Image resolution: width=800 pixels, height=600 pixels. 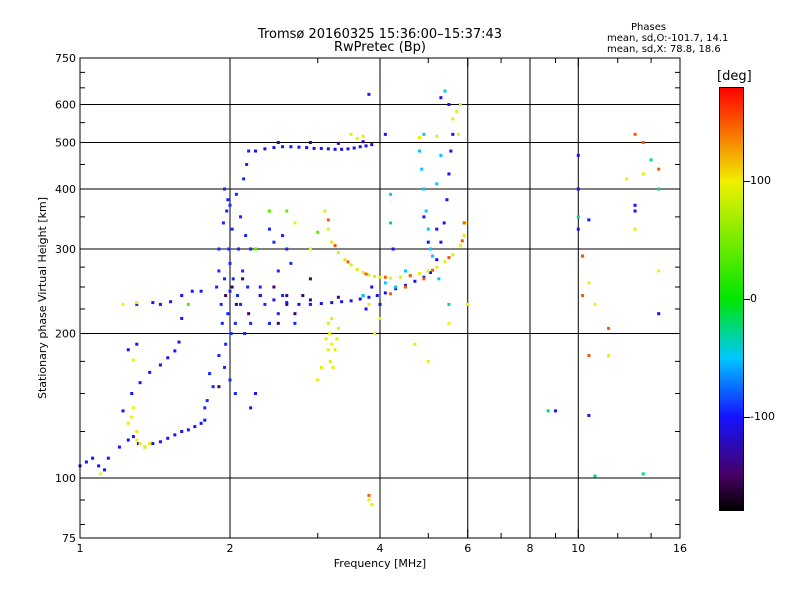 What do you see at coordinates (65, 58) in the screenshot?
I see `y-tick-label: 750` at bounding box center [65, 58].